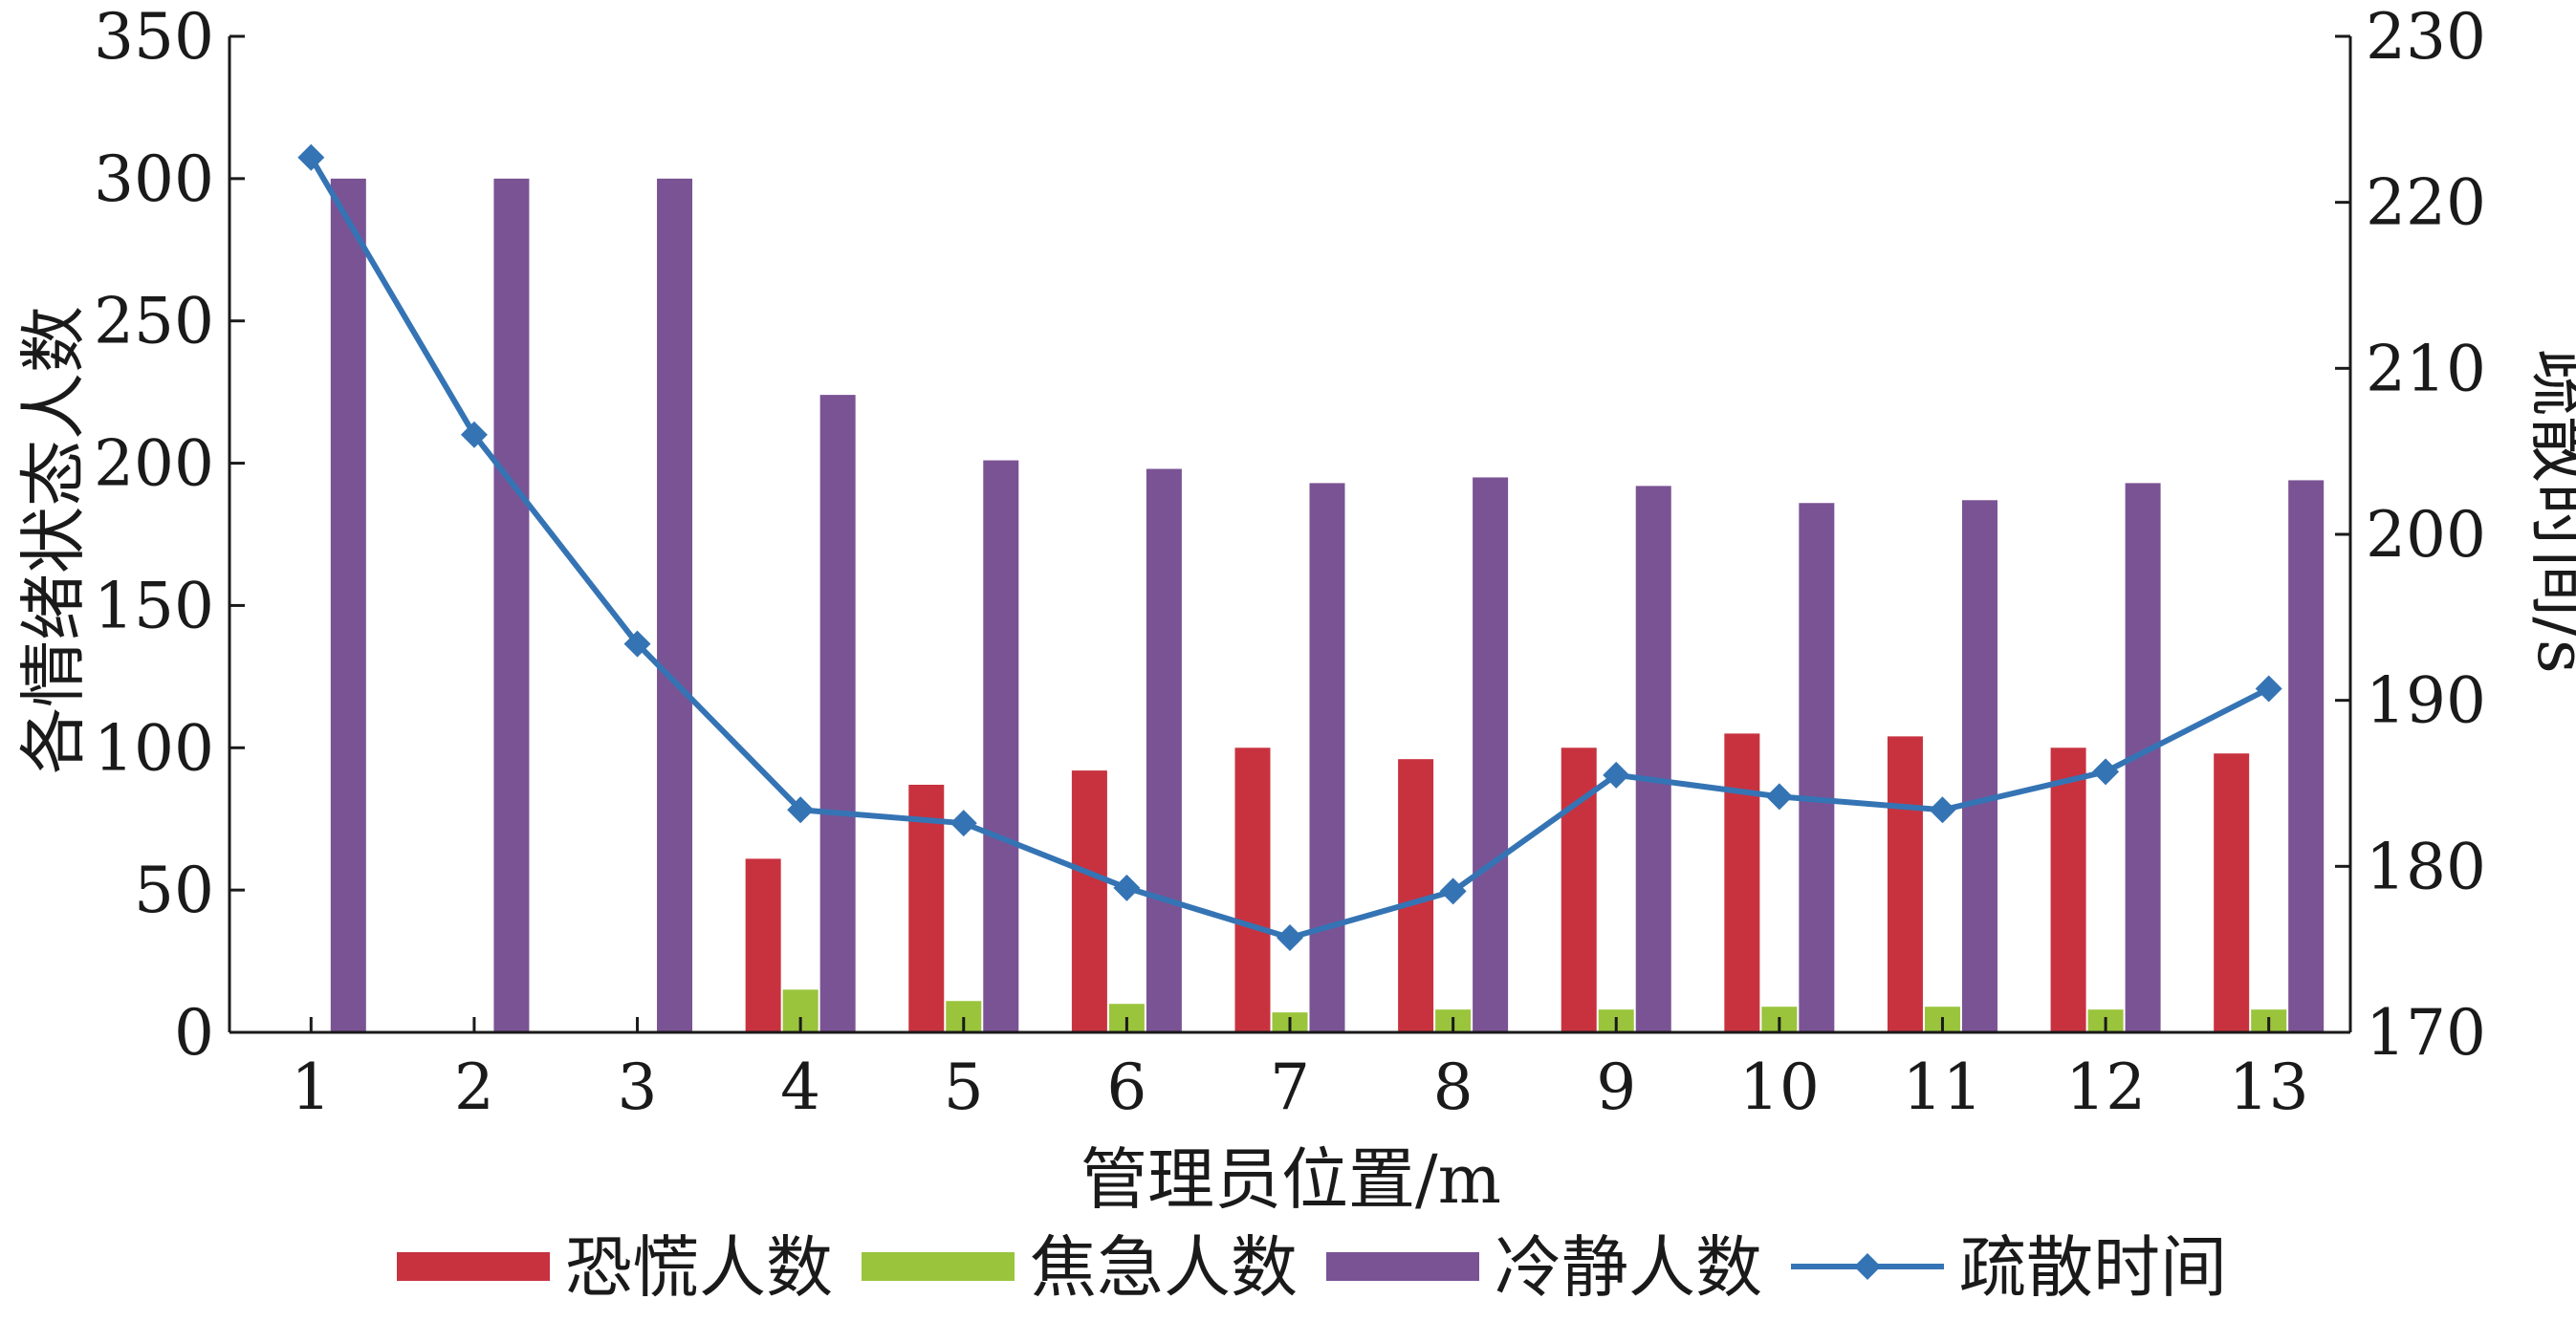 Image resolution: width=2576 pixels, height=1343 pixels. I want to click on x-tick-label: 13, so click(2269, 1087).